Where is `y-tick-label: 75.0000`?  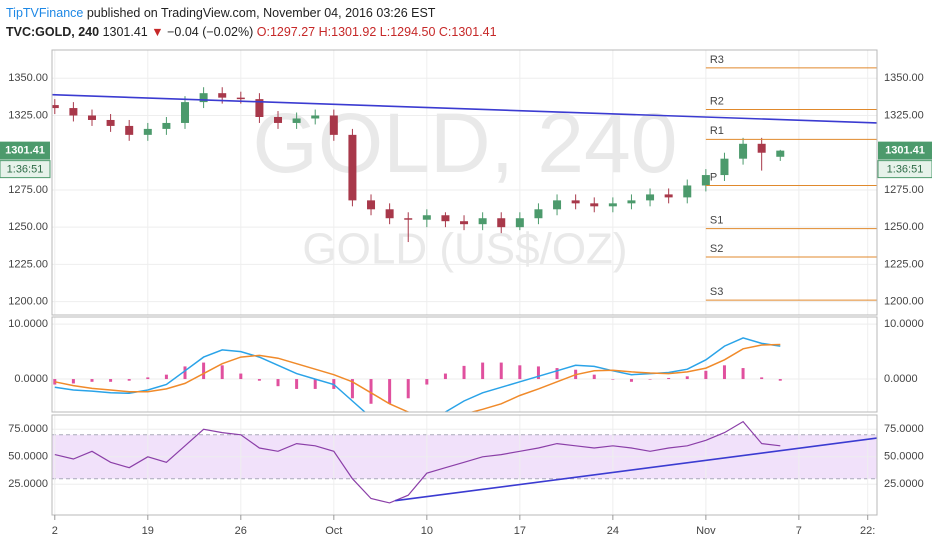 y-tick-label: 75.0000 is located at coordinates (28, 429).